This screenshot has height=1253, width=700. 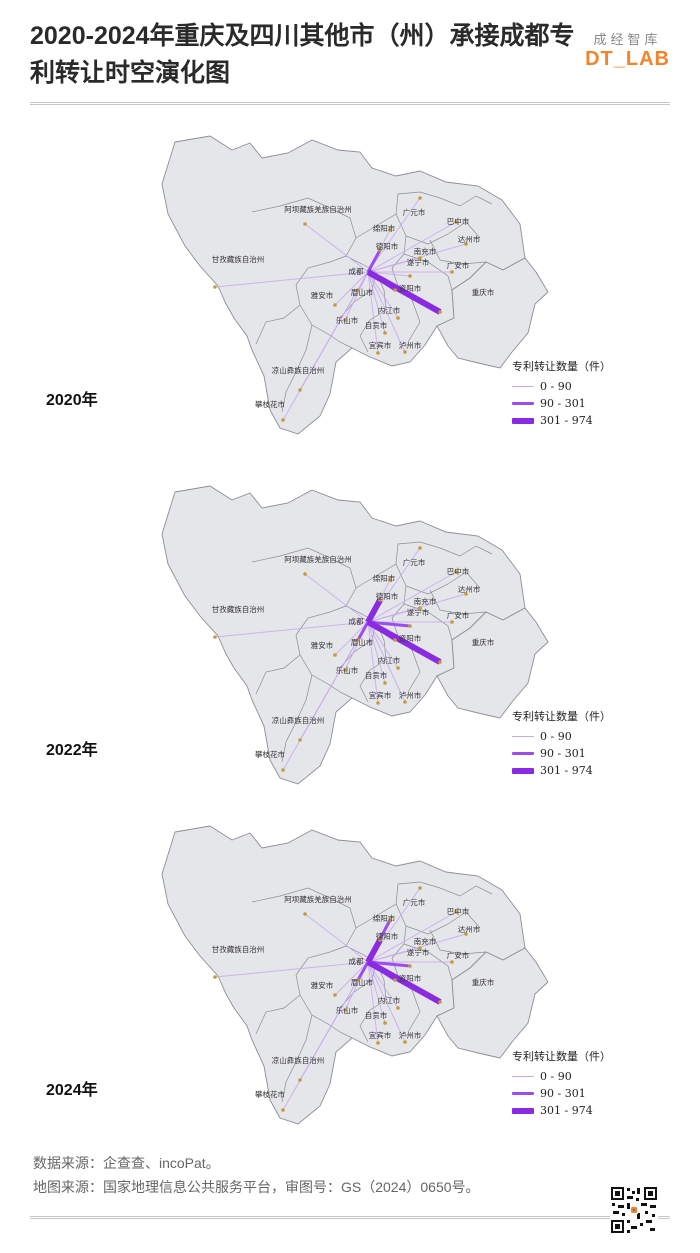 I want to click on city-label: 遂宁市, so click(x=418, y=952).